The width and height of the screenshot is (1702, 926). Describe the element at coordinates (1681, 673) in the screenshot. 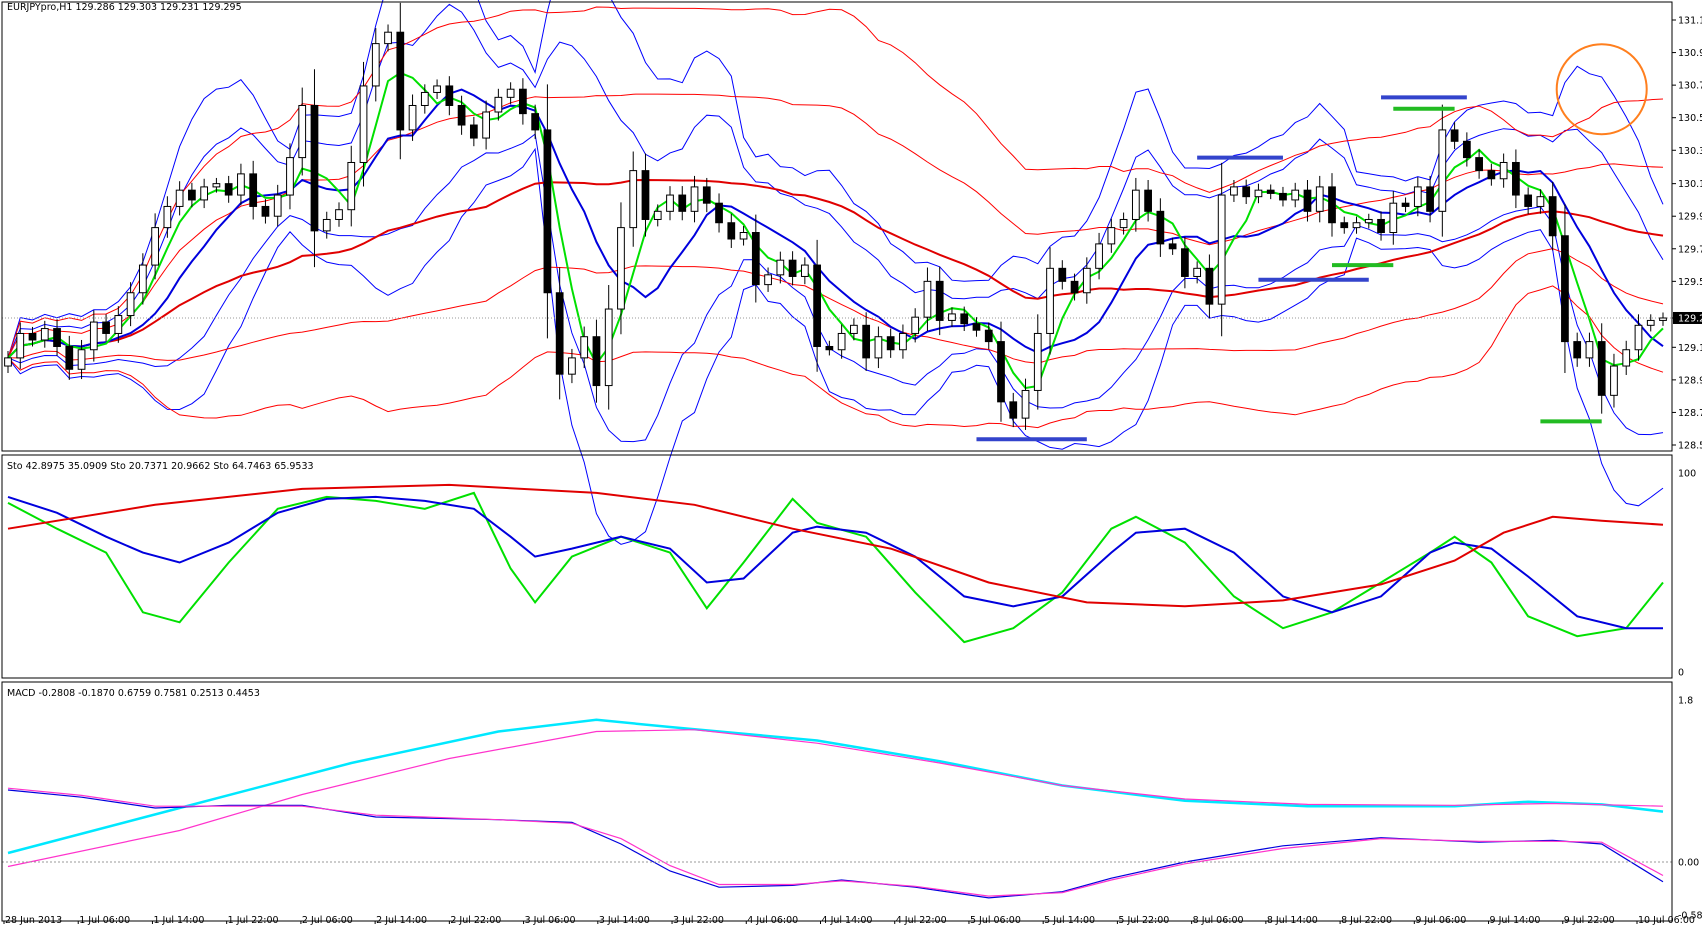

I see `sto-axis-label: 0` at that location.